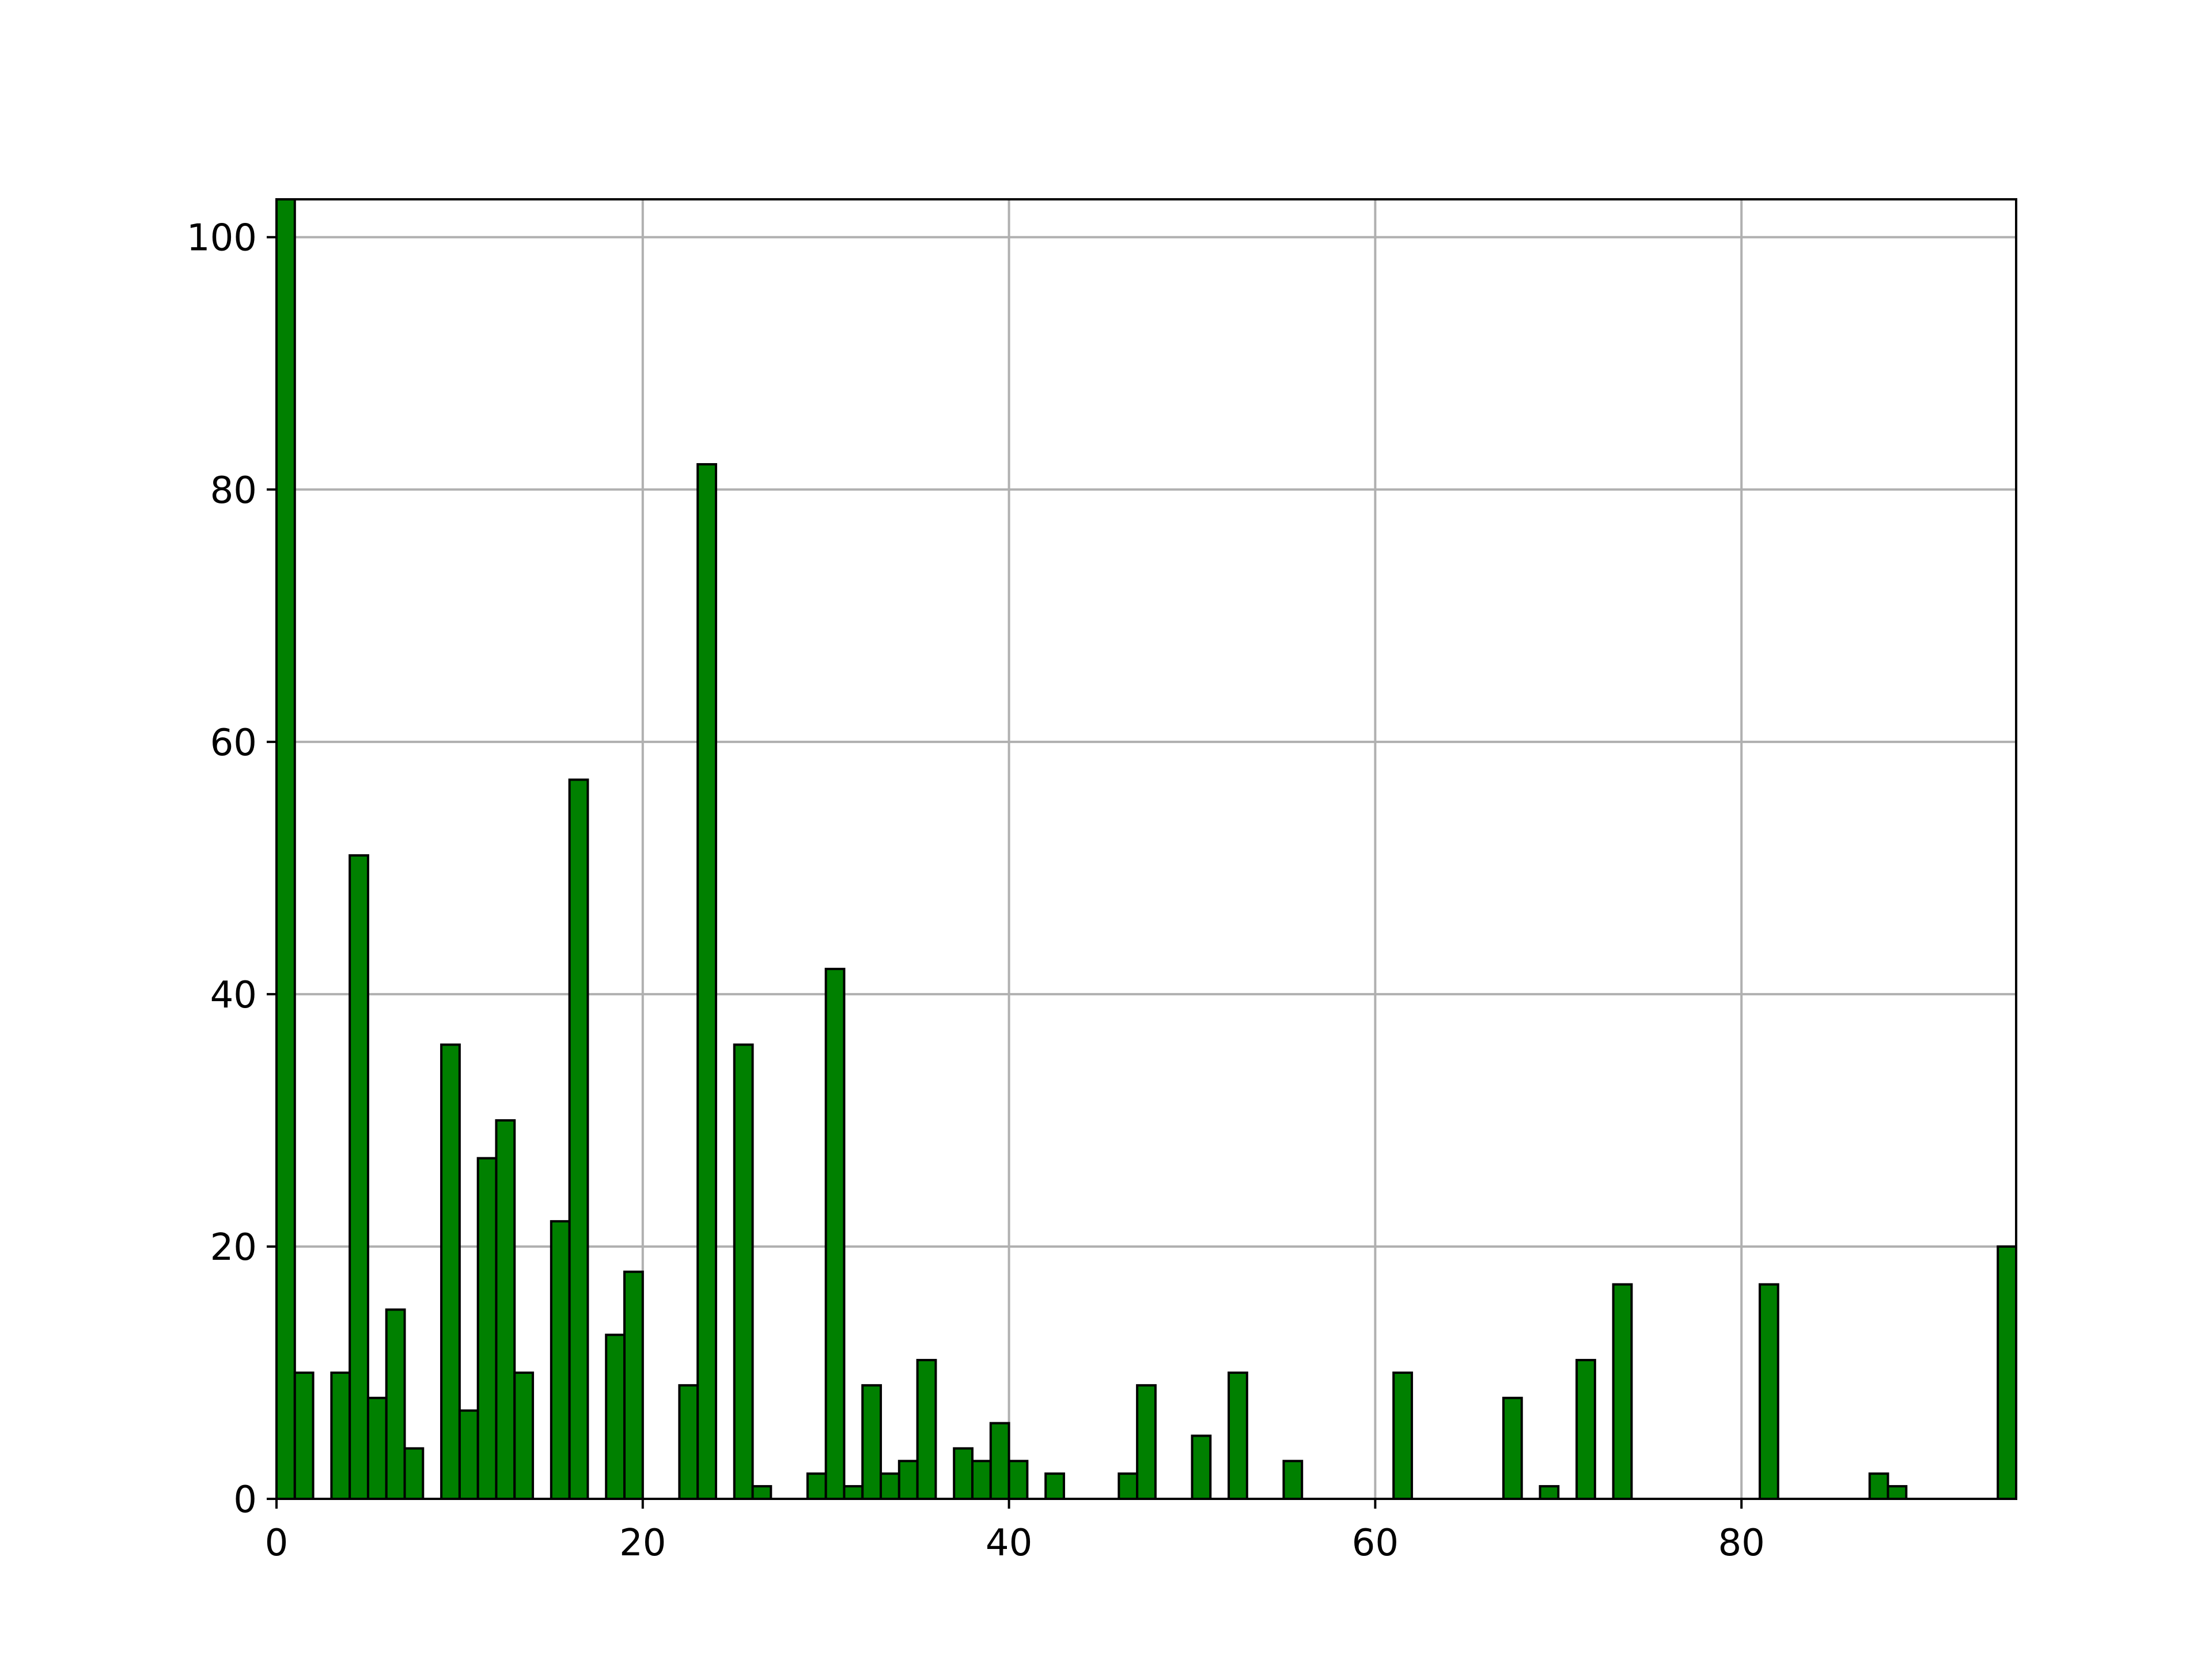 This screenshot has height=1659, width=2212. I want to click on y-tick-label: 60, so click(233, 743).